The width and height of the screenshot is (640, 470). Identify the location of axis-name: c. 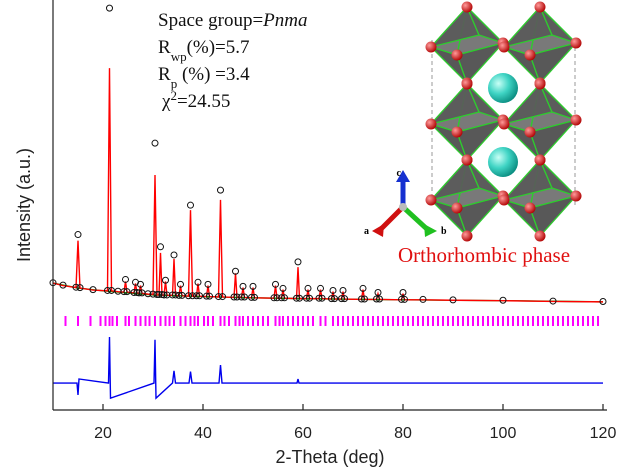
(399, 173).